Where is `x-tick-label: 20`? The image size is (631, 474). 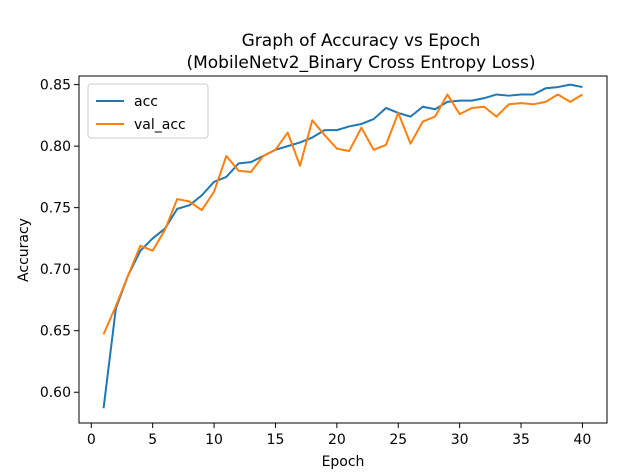
x-tick-label: 20 is located at coordinates (337, 440).